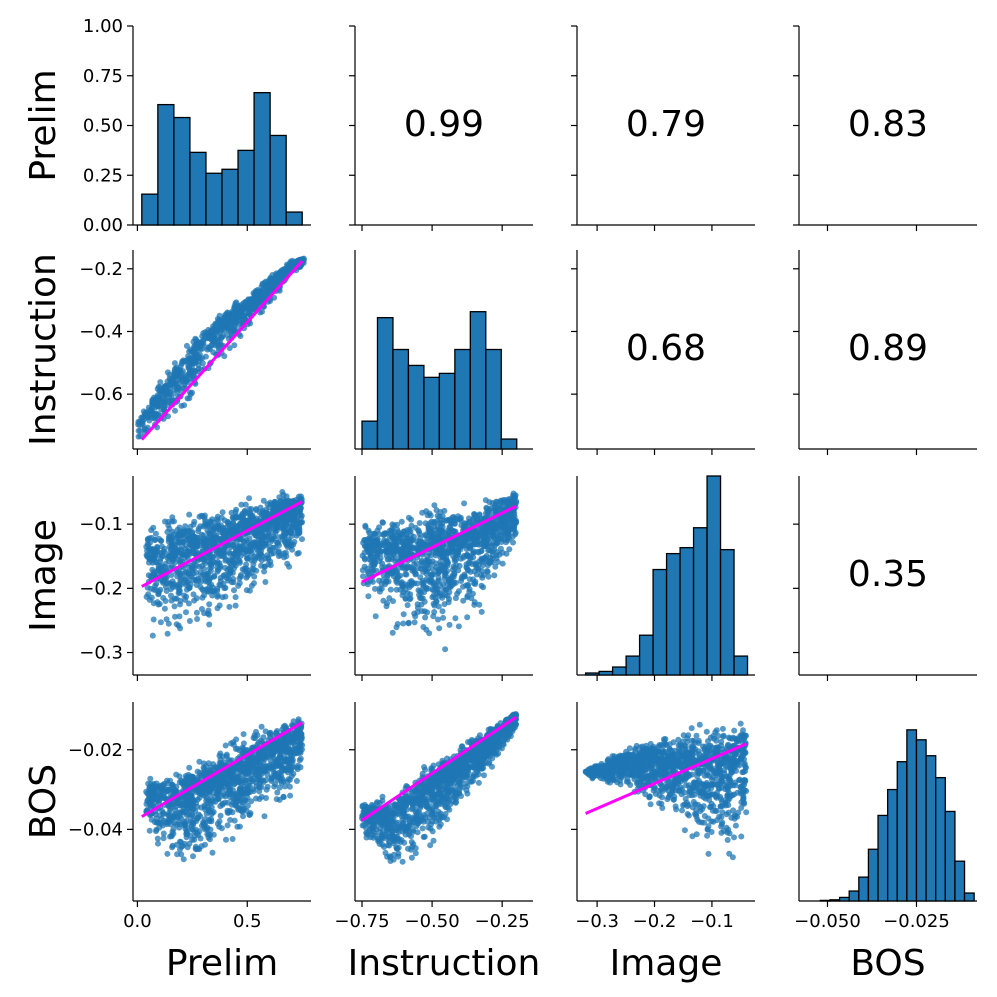 This screenshot has width=997, height=997. Describe the element at coordinates (502, 921) in the screenshot. I see `x-tick-label-instruction: −0.25` at that location.